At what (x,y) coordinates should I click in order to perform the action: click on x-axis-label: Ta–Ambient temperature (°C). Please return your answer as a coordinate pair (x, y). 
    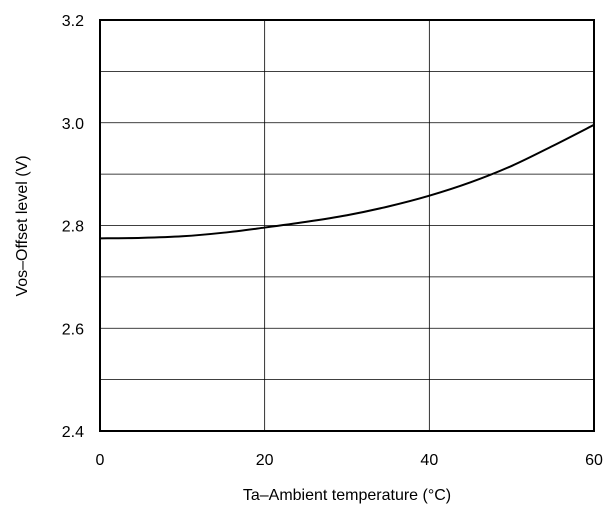
    Looking at the image, I should click on (347, 495).